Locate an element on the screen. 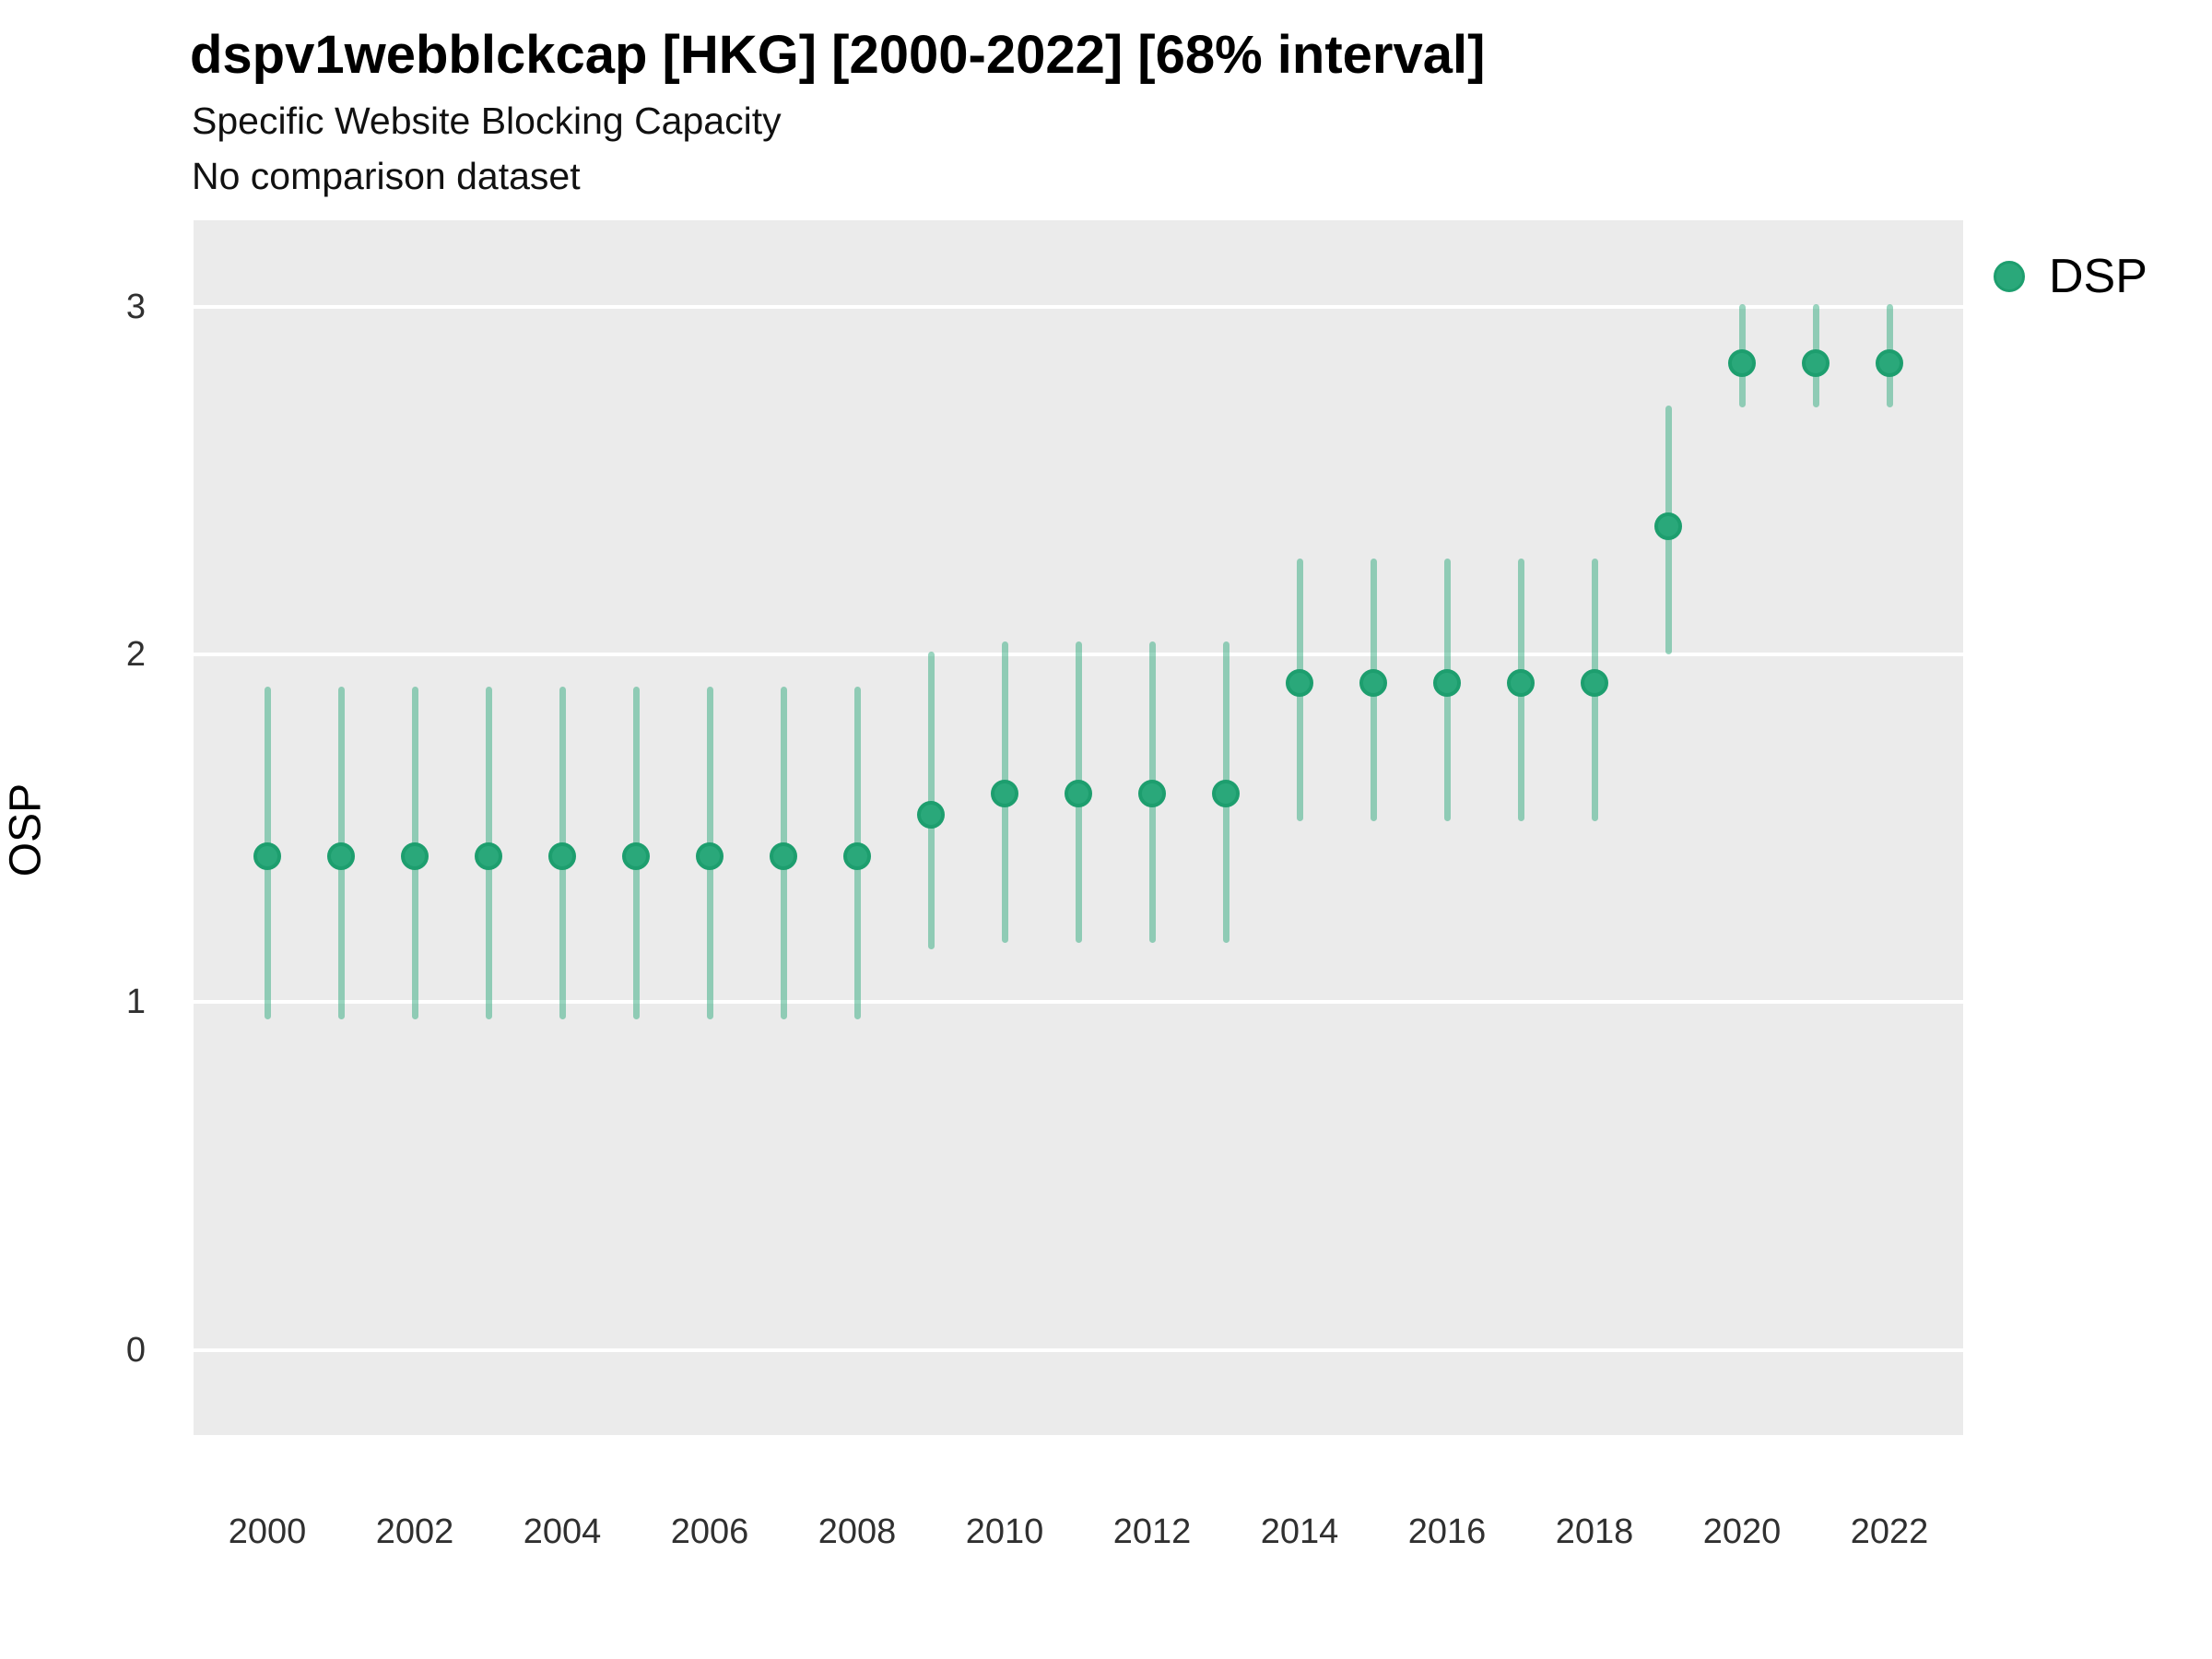 The height and width of the screenshot is (1659, 2212). x-tick-label-2002: 2002 is located at coordinates (414, 1531).